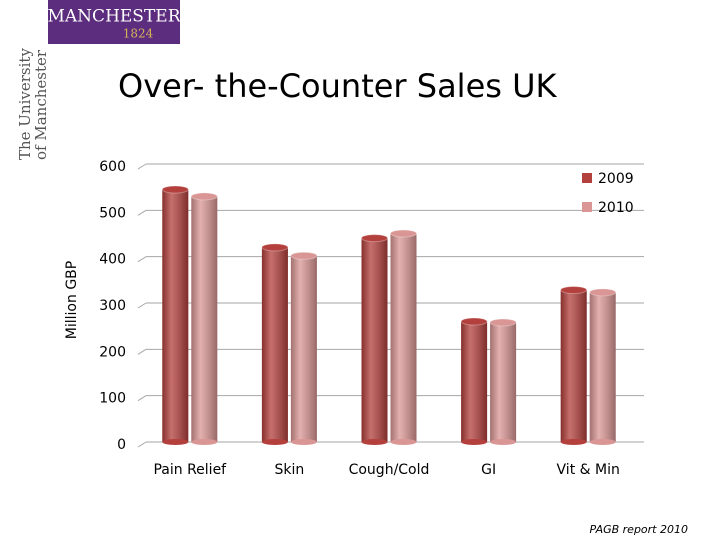 This screenshot has width=728, height=546. Describe the element at coordinates (138, 34) in the screenshot. I see `logo-year: 1824` at that location.